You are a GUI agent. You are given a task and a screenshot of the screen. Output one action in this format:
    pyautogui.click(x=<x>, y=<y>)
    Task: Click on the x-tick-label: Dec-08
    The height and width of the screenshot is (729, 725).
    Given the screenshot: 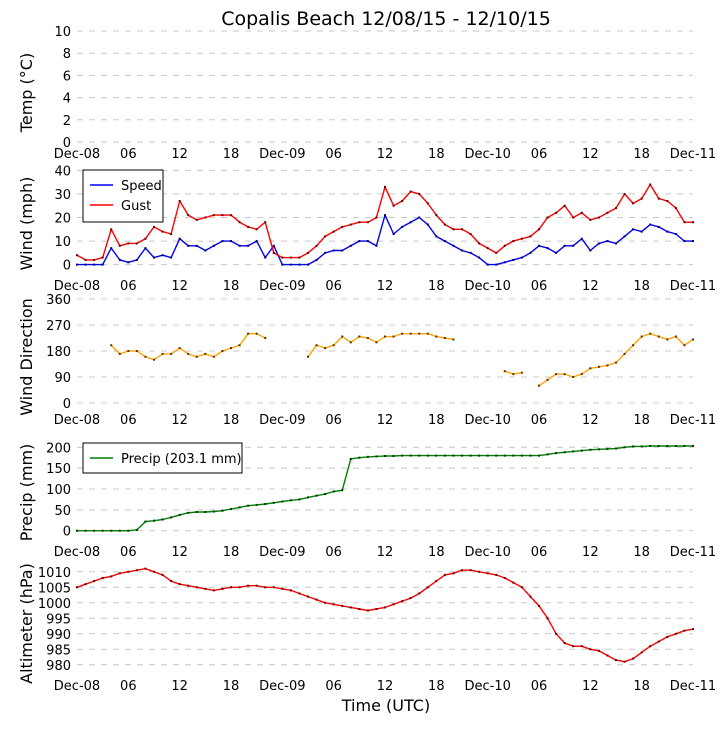 What is the action you would take?
    pyautogui.click(x=77, y=420)
    